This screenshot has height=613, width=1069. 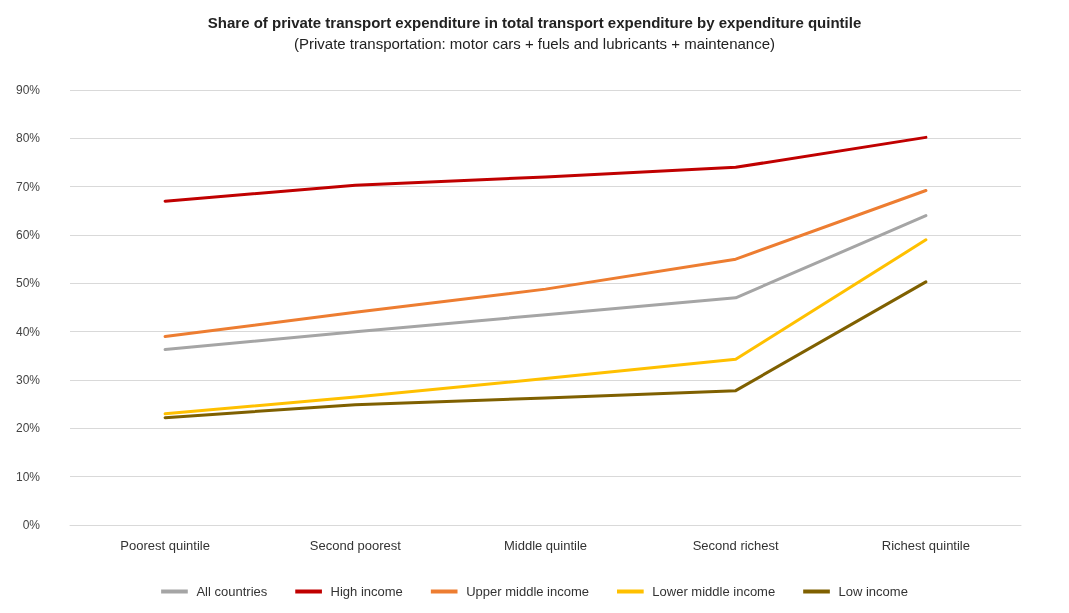 I want to click on y-tick-label: 40%, so click(x=28, y=331).